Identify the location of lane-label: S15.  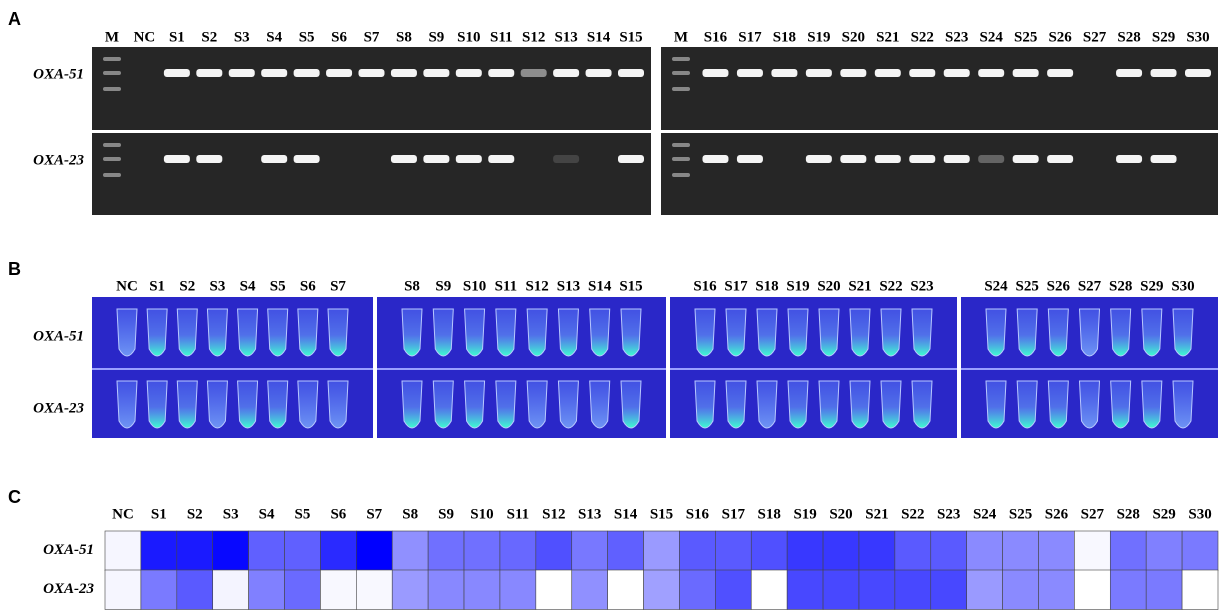
(630, 286).